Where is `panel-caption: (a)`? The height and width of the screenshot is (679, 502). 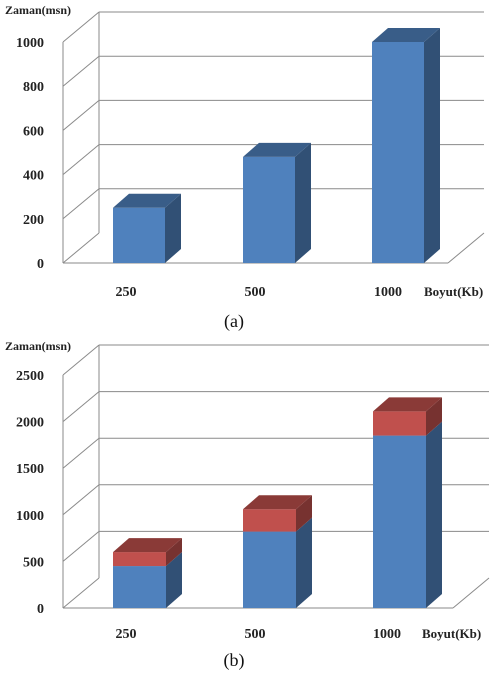 panel-caption: (a) is located at coordinates (234, 321).